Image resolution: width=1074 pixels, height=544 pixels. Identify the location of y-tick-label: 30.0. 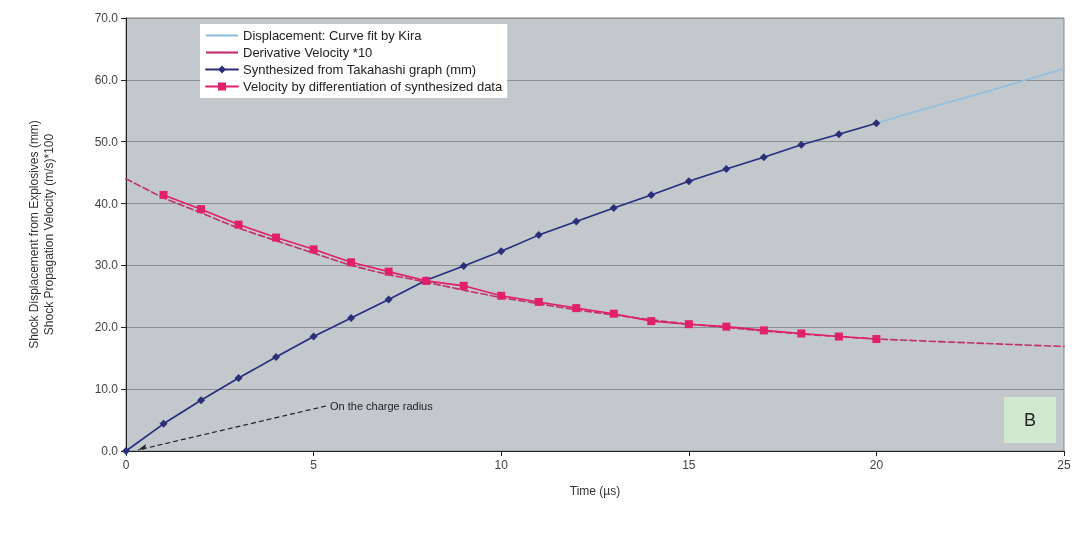
(106, 265).